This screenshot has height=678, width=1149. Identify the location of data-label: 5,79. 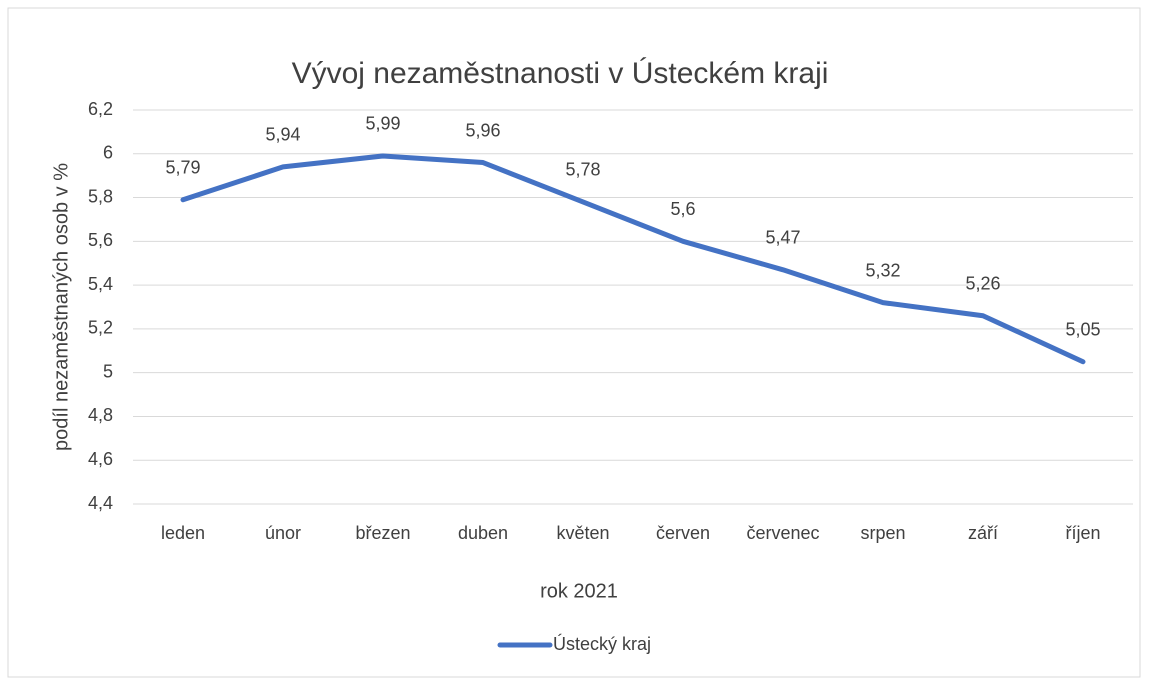
(182, 167).